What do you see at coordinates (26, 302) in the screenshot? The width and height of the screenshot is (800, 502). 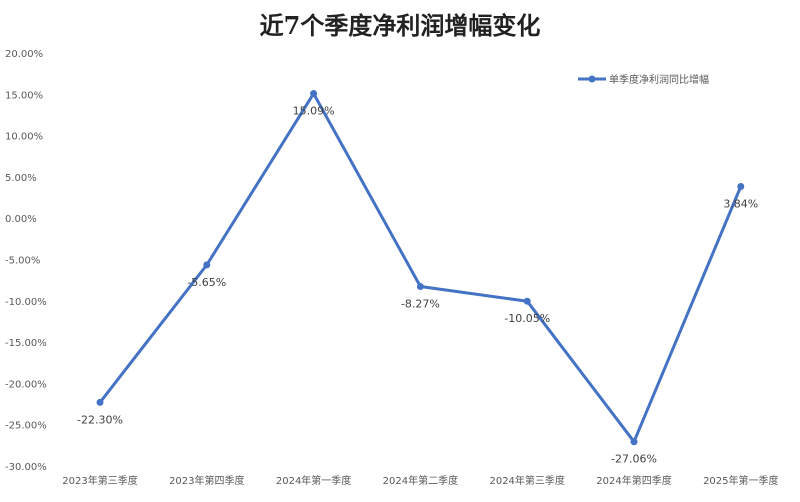 I see `y-tick-label: -10.00%` at bounding box center [26, 302].